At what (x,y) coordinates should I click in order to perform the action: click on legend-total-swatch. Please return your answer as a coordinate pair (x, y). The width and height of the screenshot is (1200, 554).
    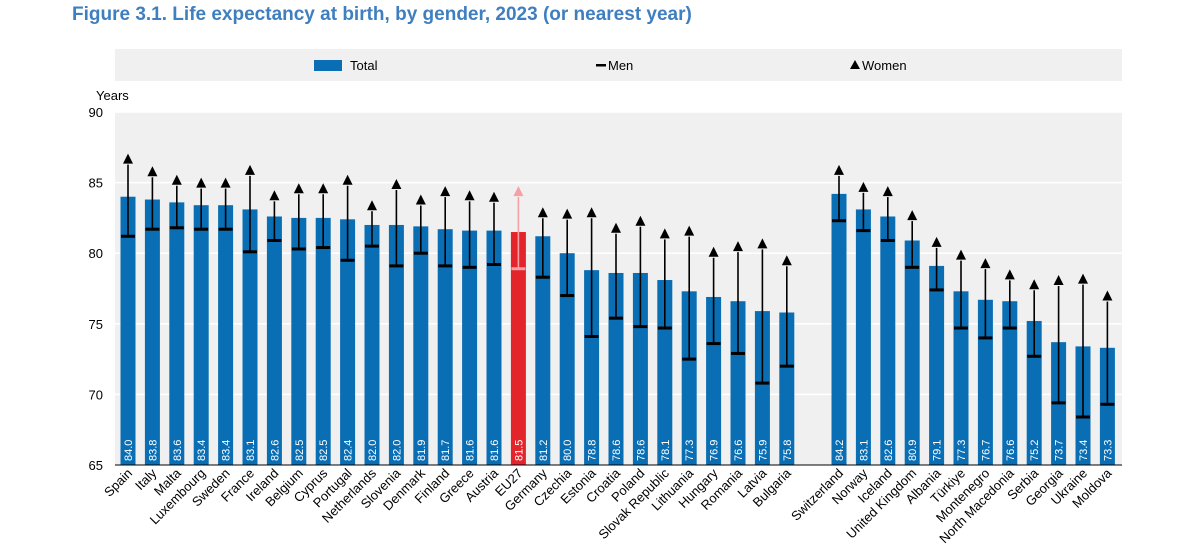
    Looking at the image, I should click on (328, 65).